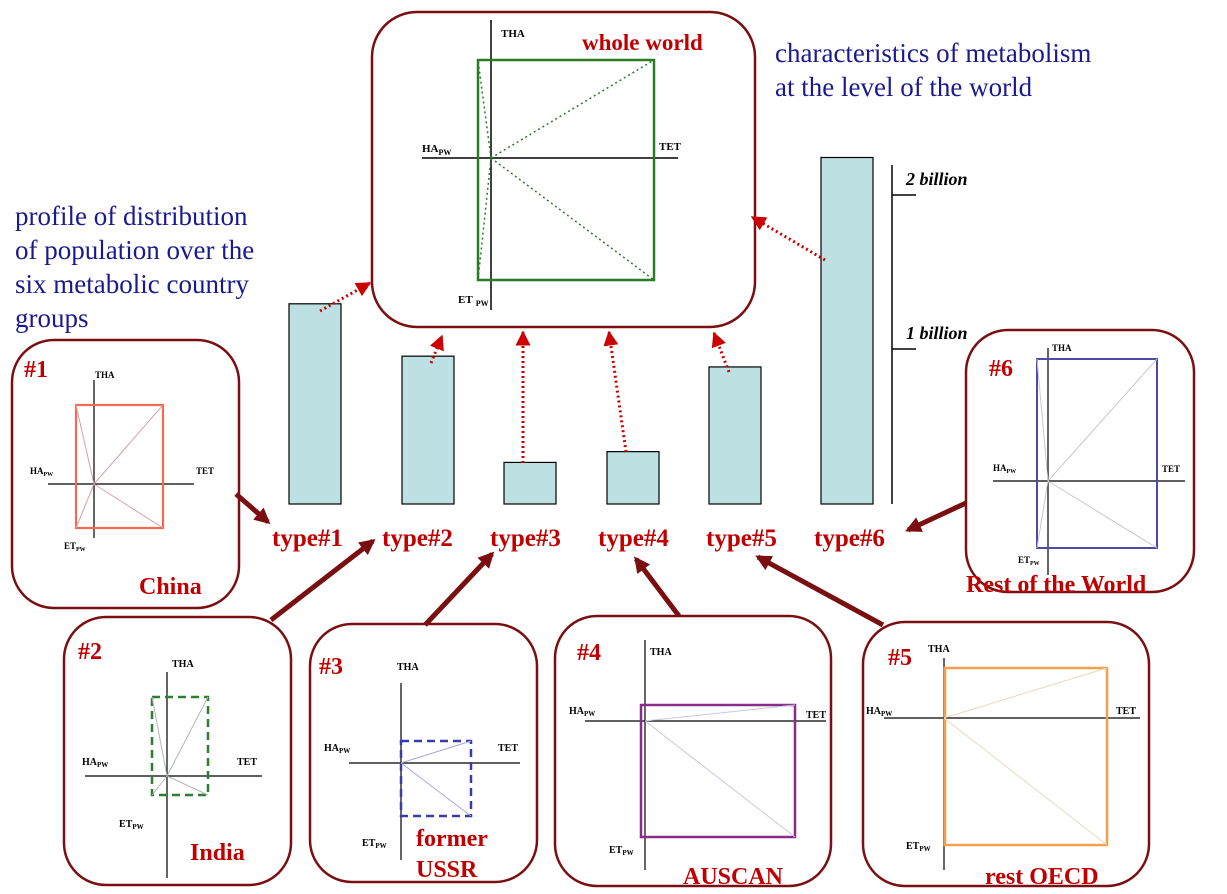 This screenshot has height=894, width=1227. I want to click on world-et-label: ET PW, so click(473, 301).